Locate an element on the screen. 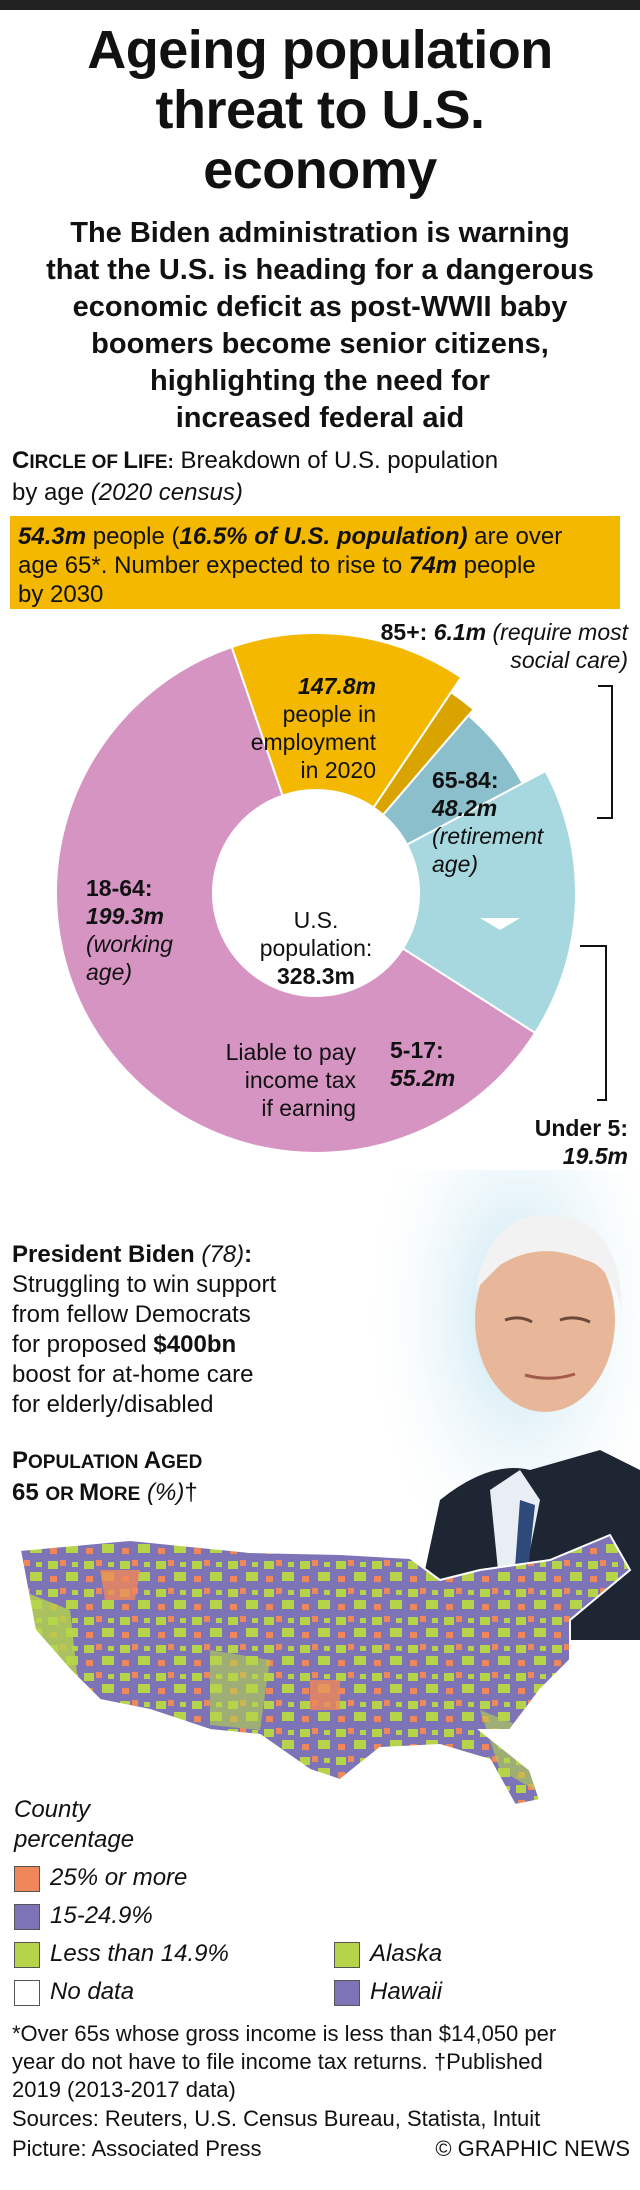 Image resolution: width=640 pixels, height=2190 pixels. banner-future: 74m is located at coordinates (432, 565).